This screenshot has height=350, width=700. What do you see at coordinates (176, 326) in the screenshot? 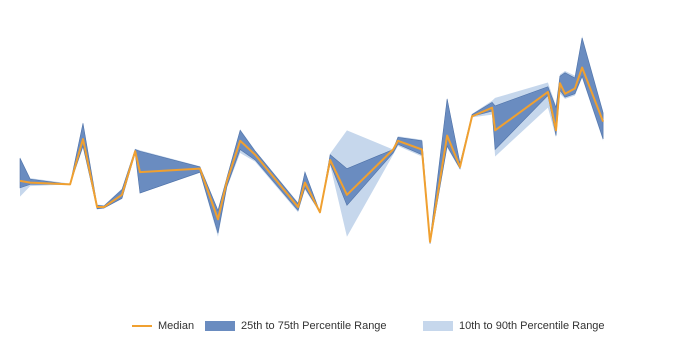
I see `legend-label: Median` at bounding box center [176, 326].